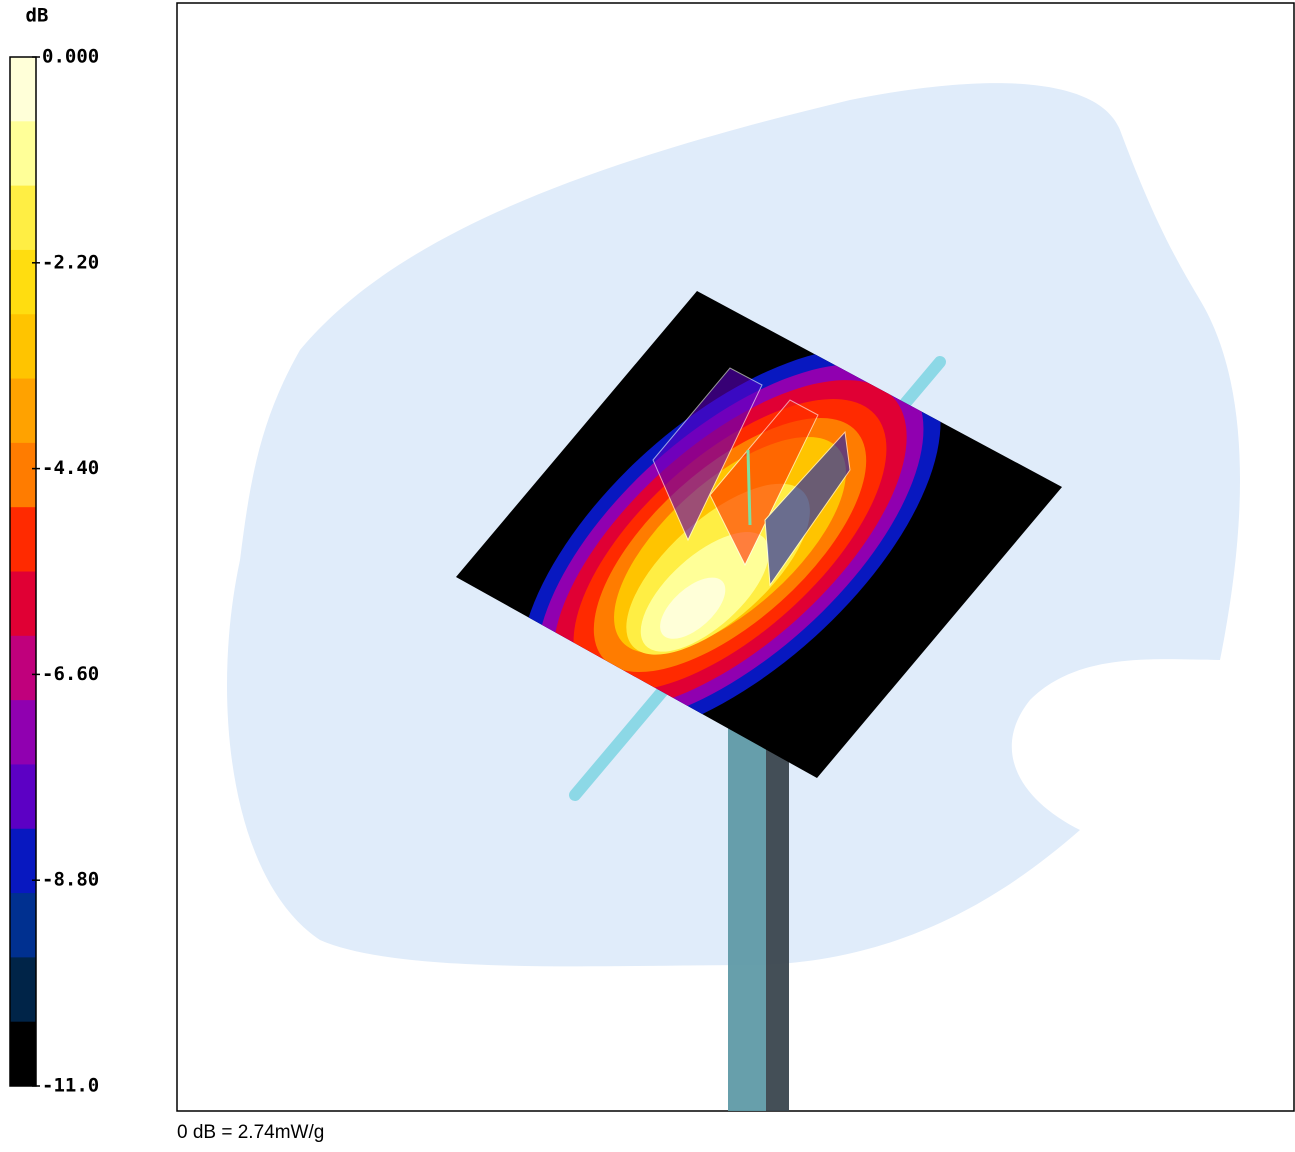 The height and width of the screenshot is (1152, 1295). I want to click on zoom-slices, so click(751, 477).